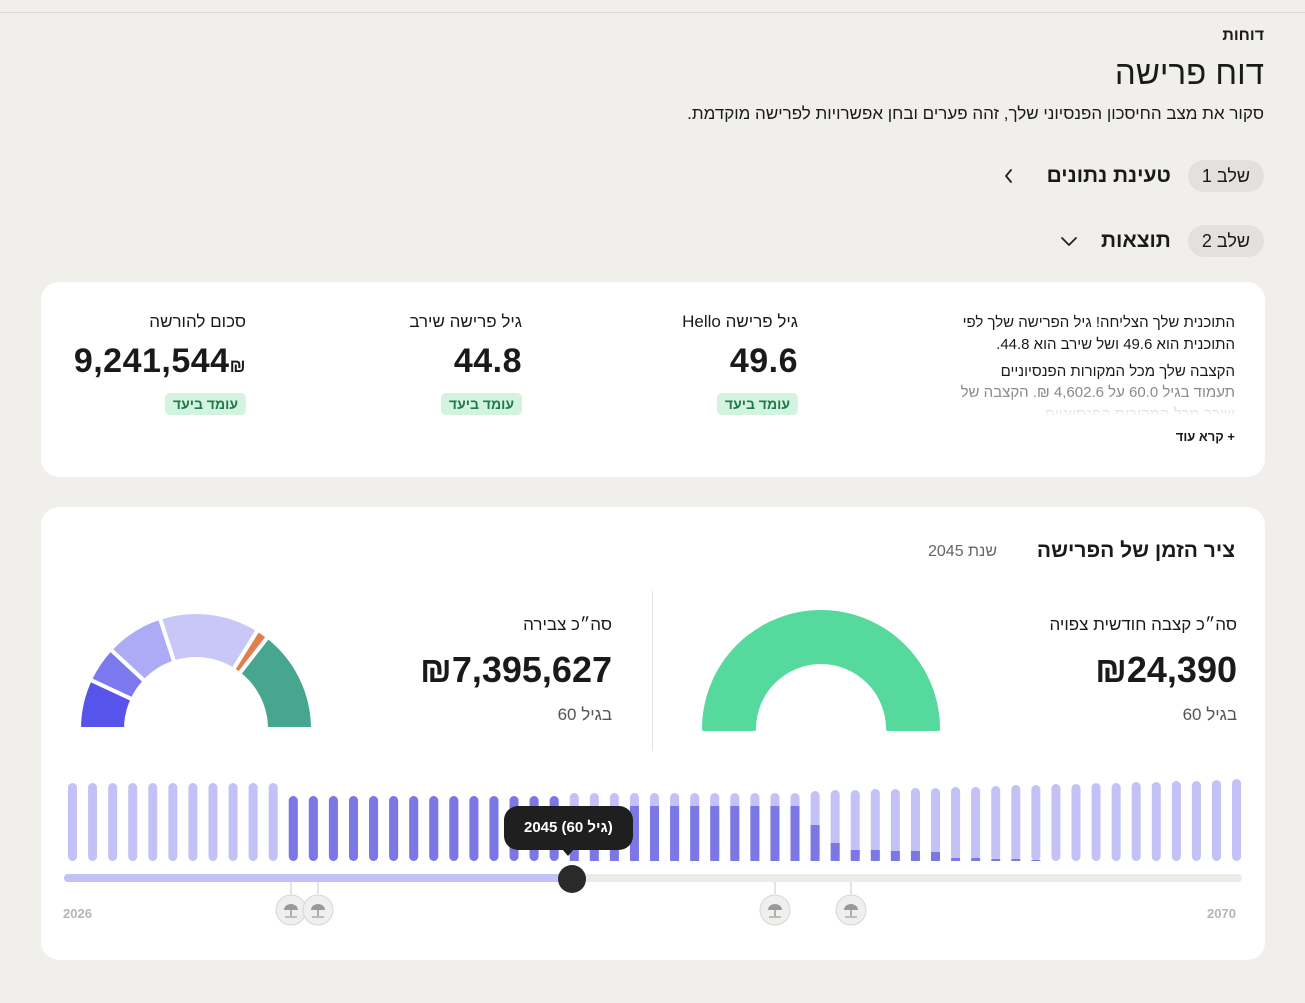  I want to click on gauge-arc-monthly, so click(821, 670).